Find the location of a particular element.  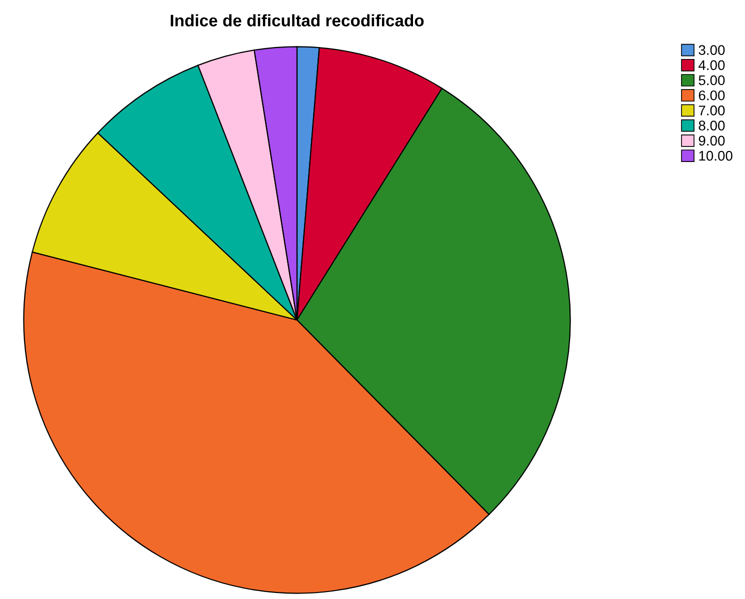

legend-label: 4.00 is located at coordinates (711, 65).